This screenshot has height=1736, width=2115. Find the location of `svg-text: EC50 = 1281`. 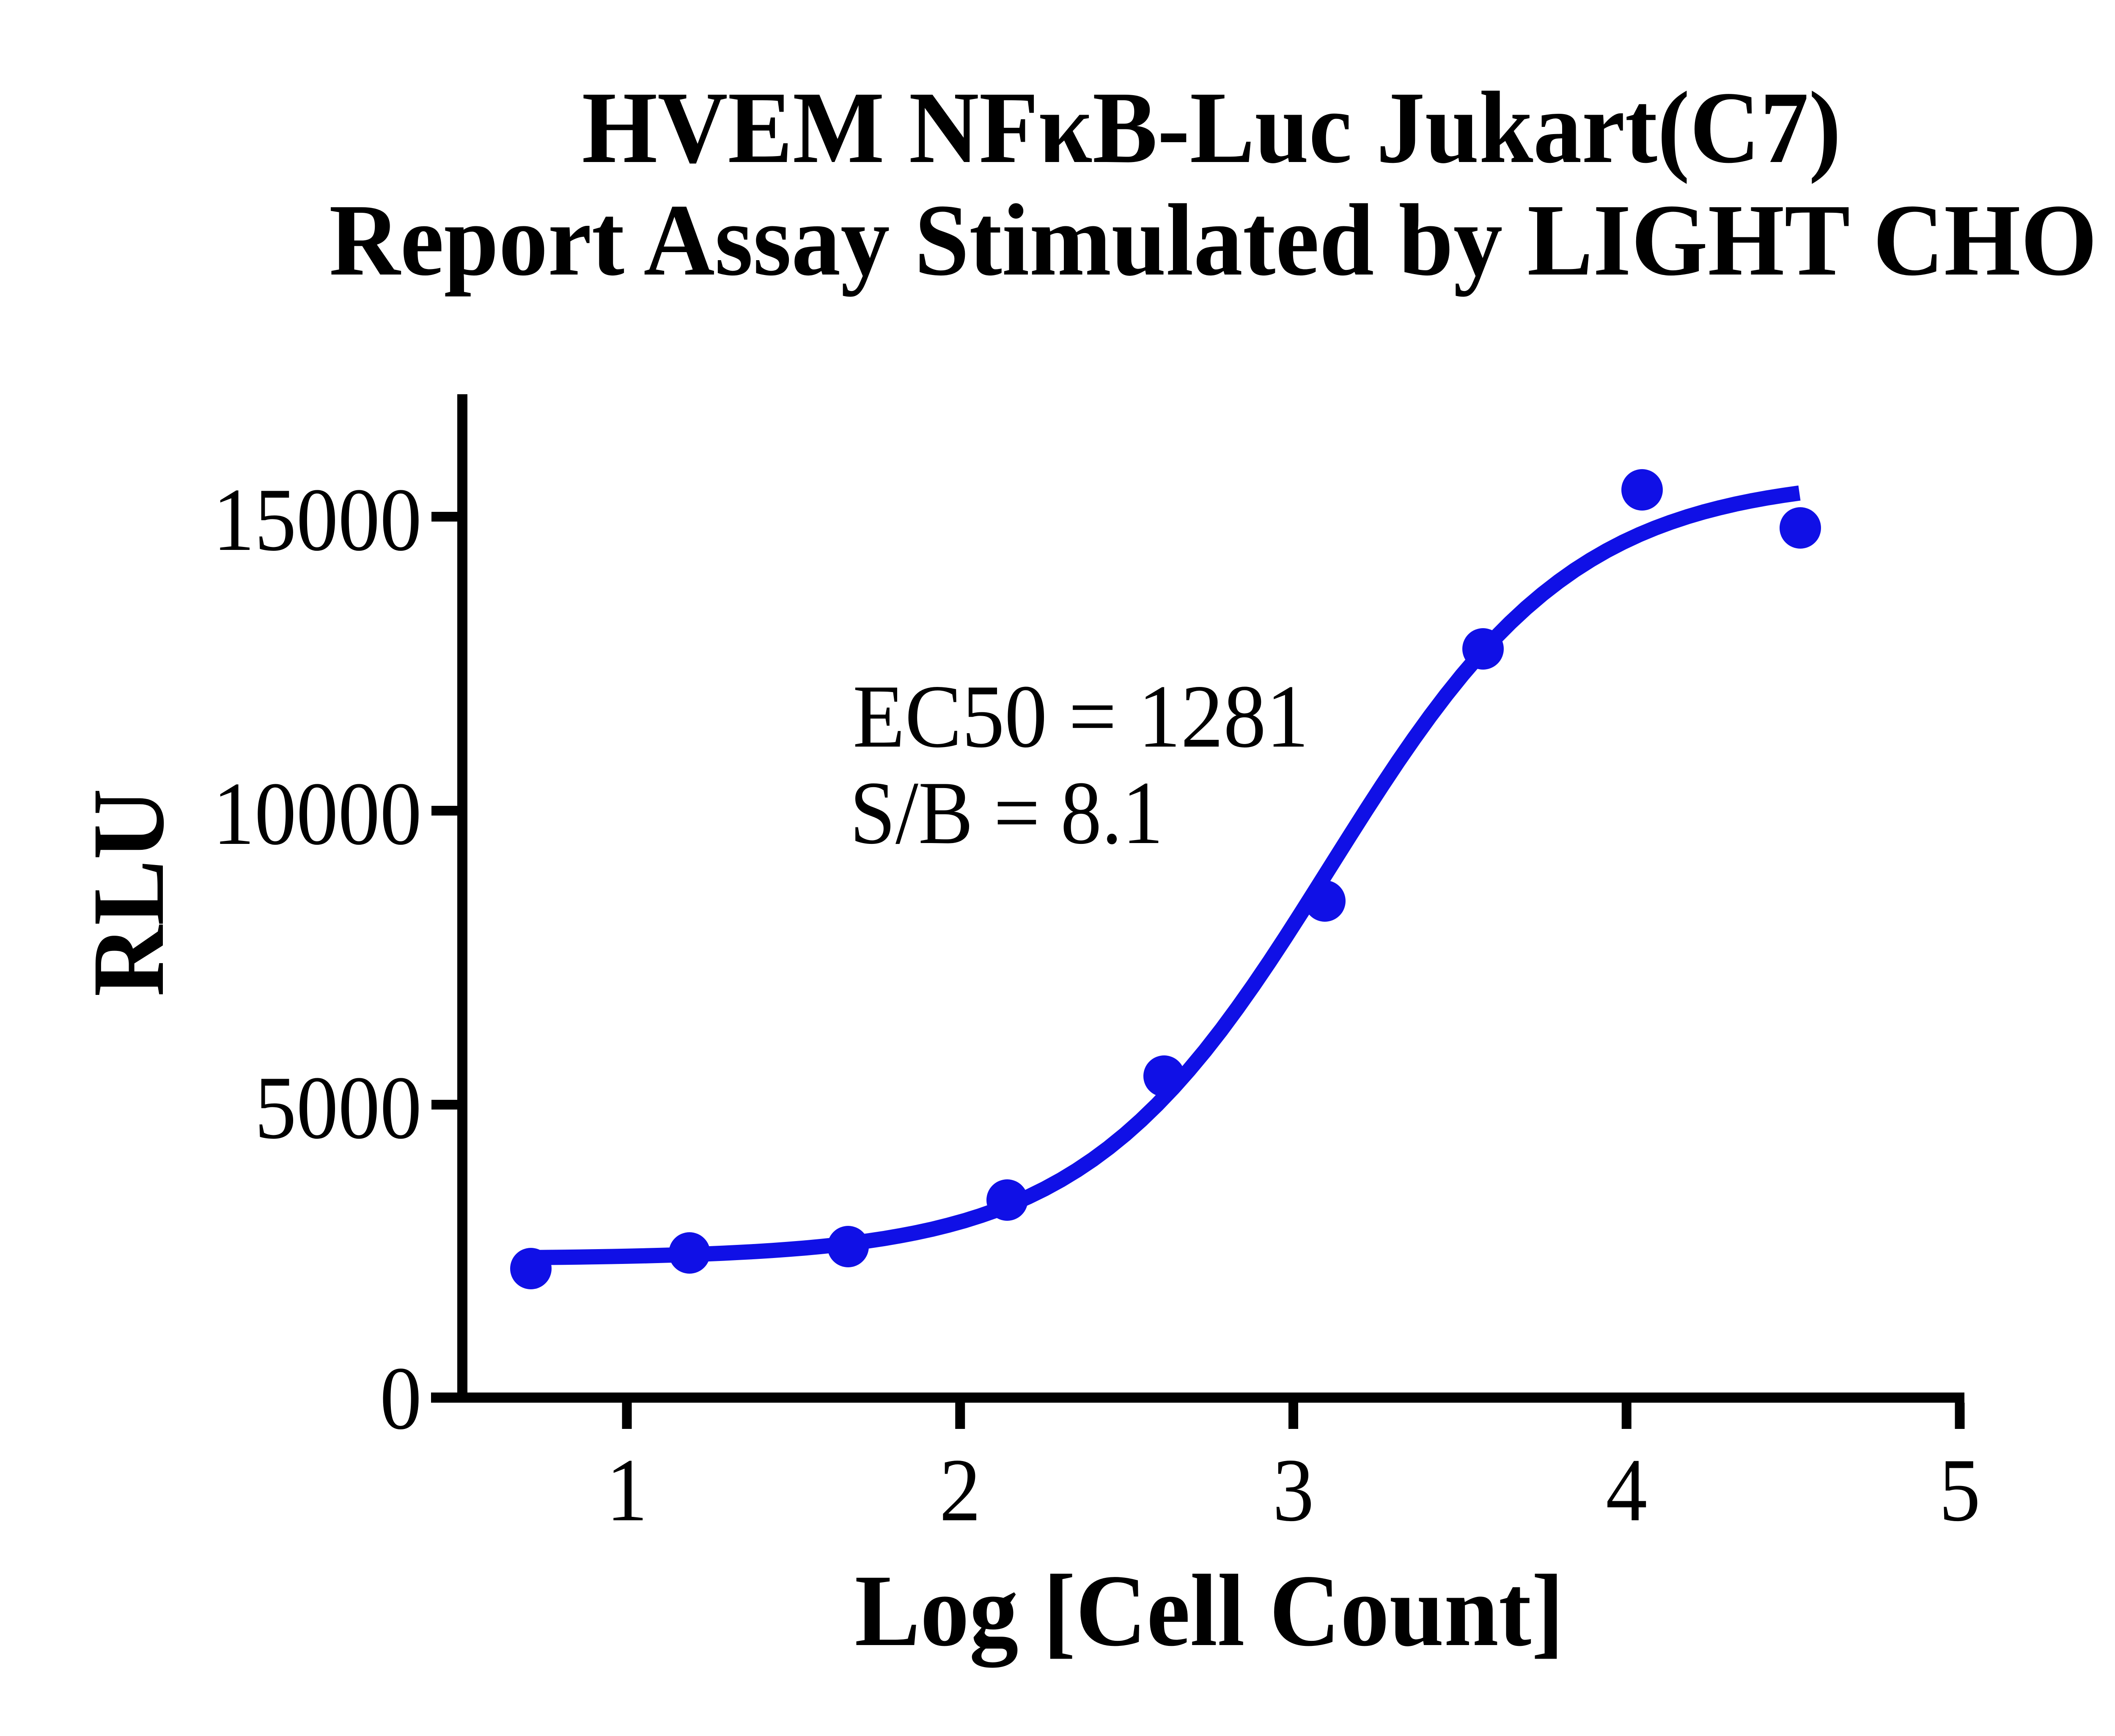

svg-text: EC50 = 1281 is located at coordinates (1081, 716).